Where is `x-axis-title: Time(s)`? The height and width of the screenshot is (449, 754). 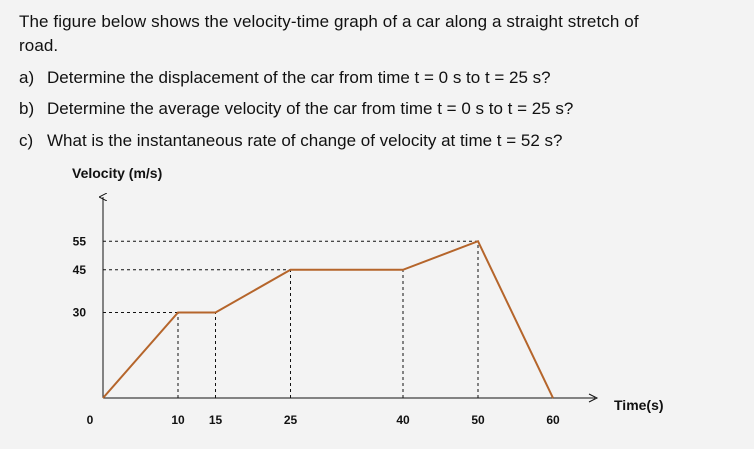 x-axis-title: Time(s) is located at coordinates (639, 405).